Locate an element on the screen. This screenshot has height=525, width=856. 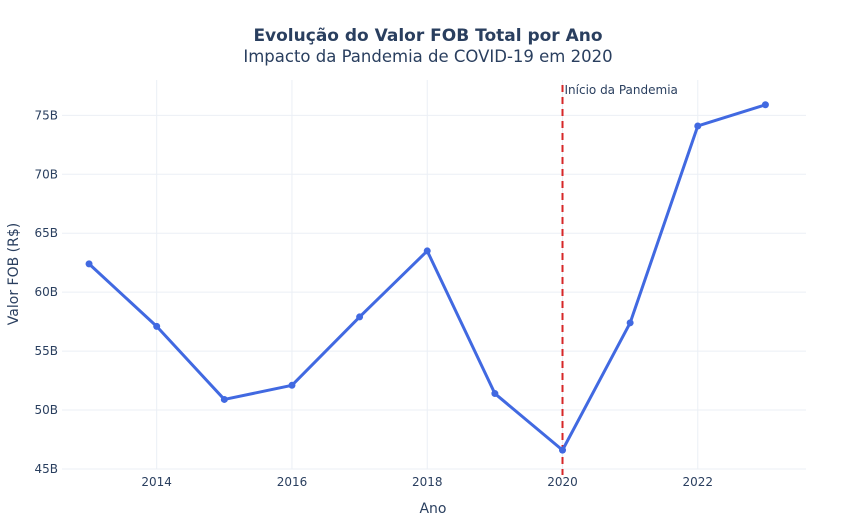
x-tick-label: 2020 is located at coordinates (562, 482).